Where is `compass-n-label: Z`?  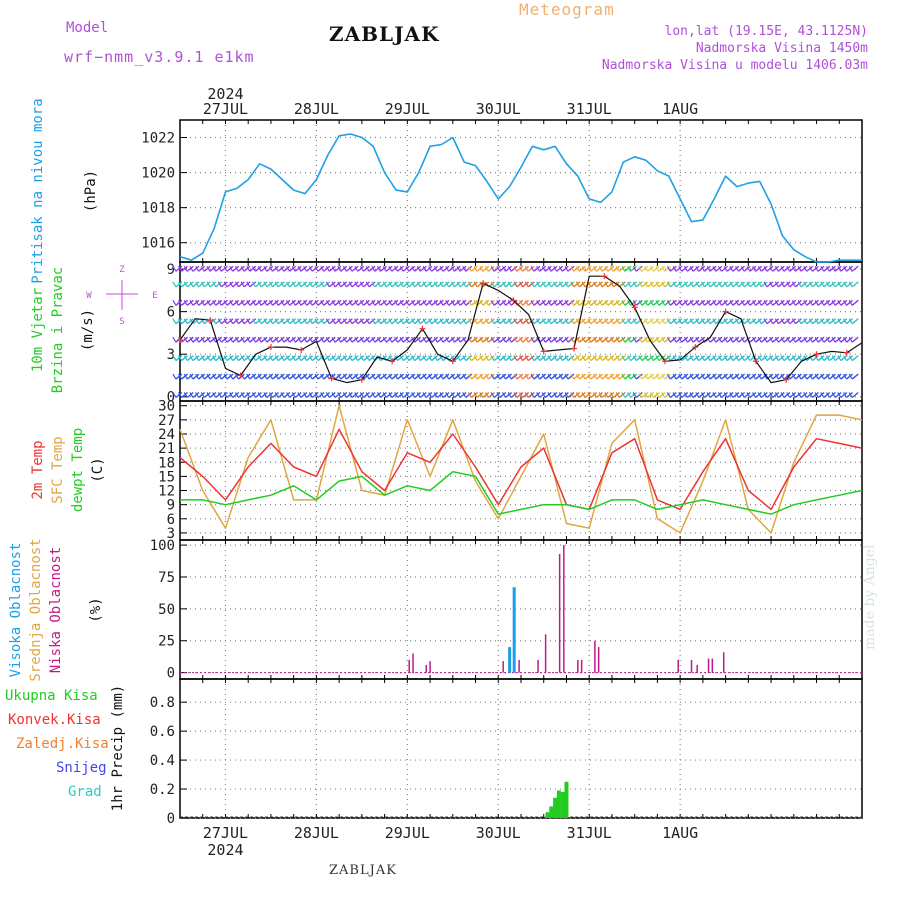
compass-n-label: Z is located at coordinates (122, 270).